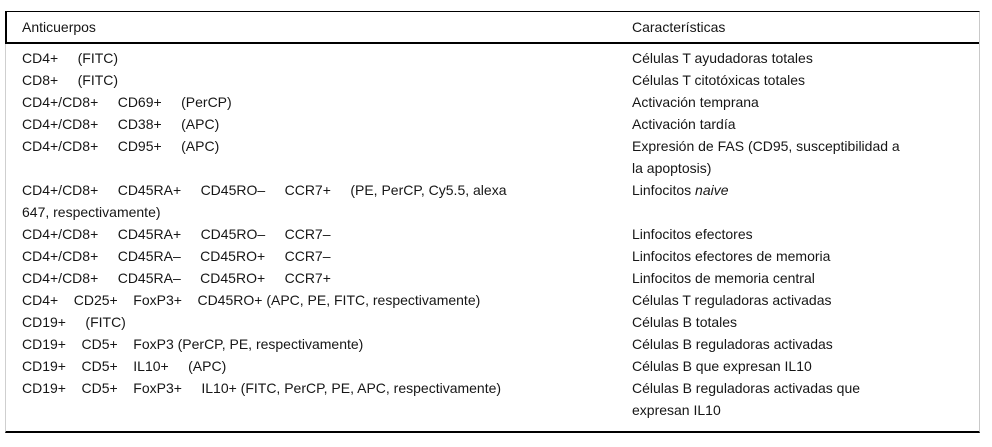  I want to click on caracteristica-cell: Activación temprana, so click(695, 102).